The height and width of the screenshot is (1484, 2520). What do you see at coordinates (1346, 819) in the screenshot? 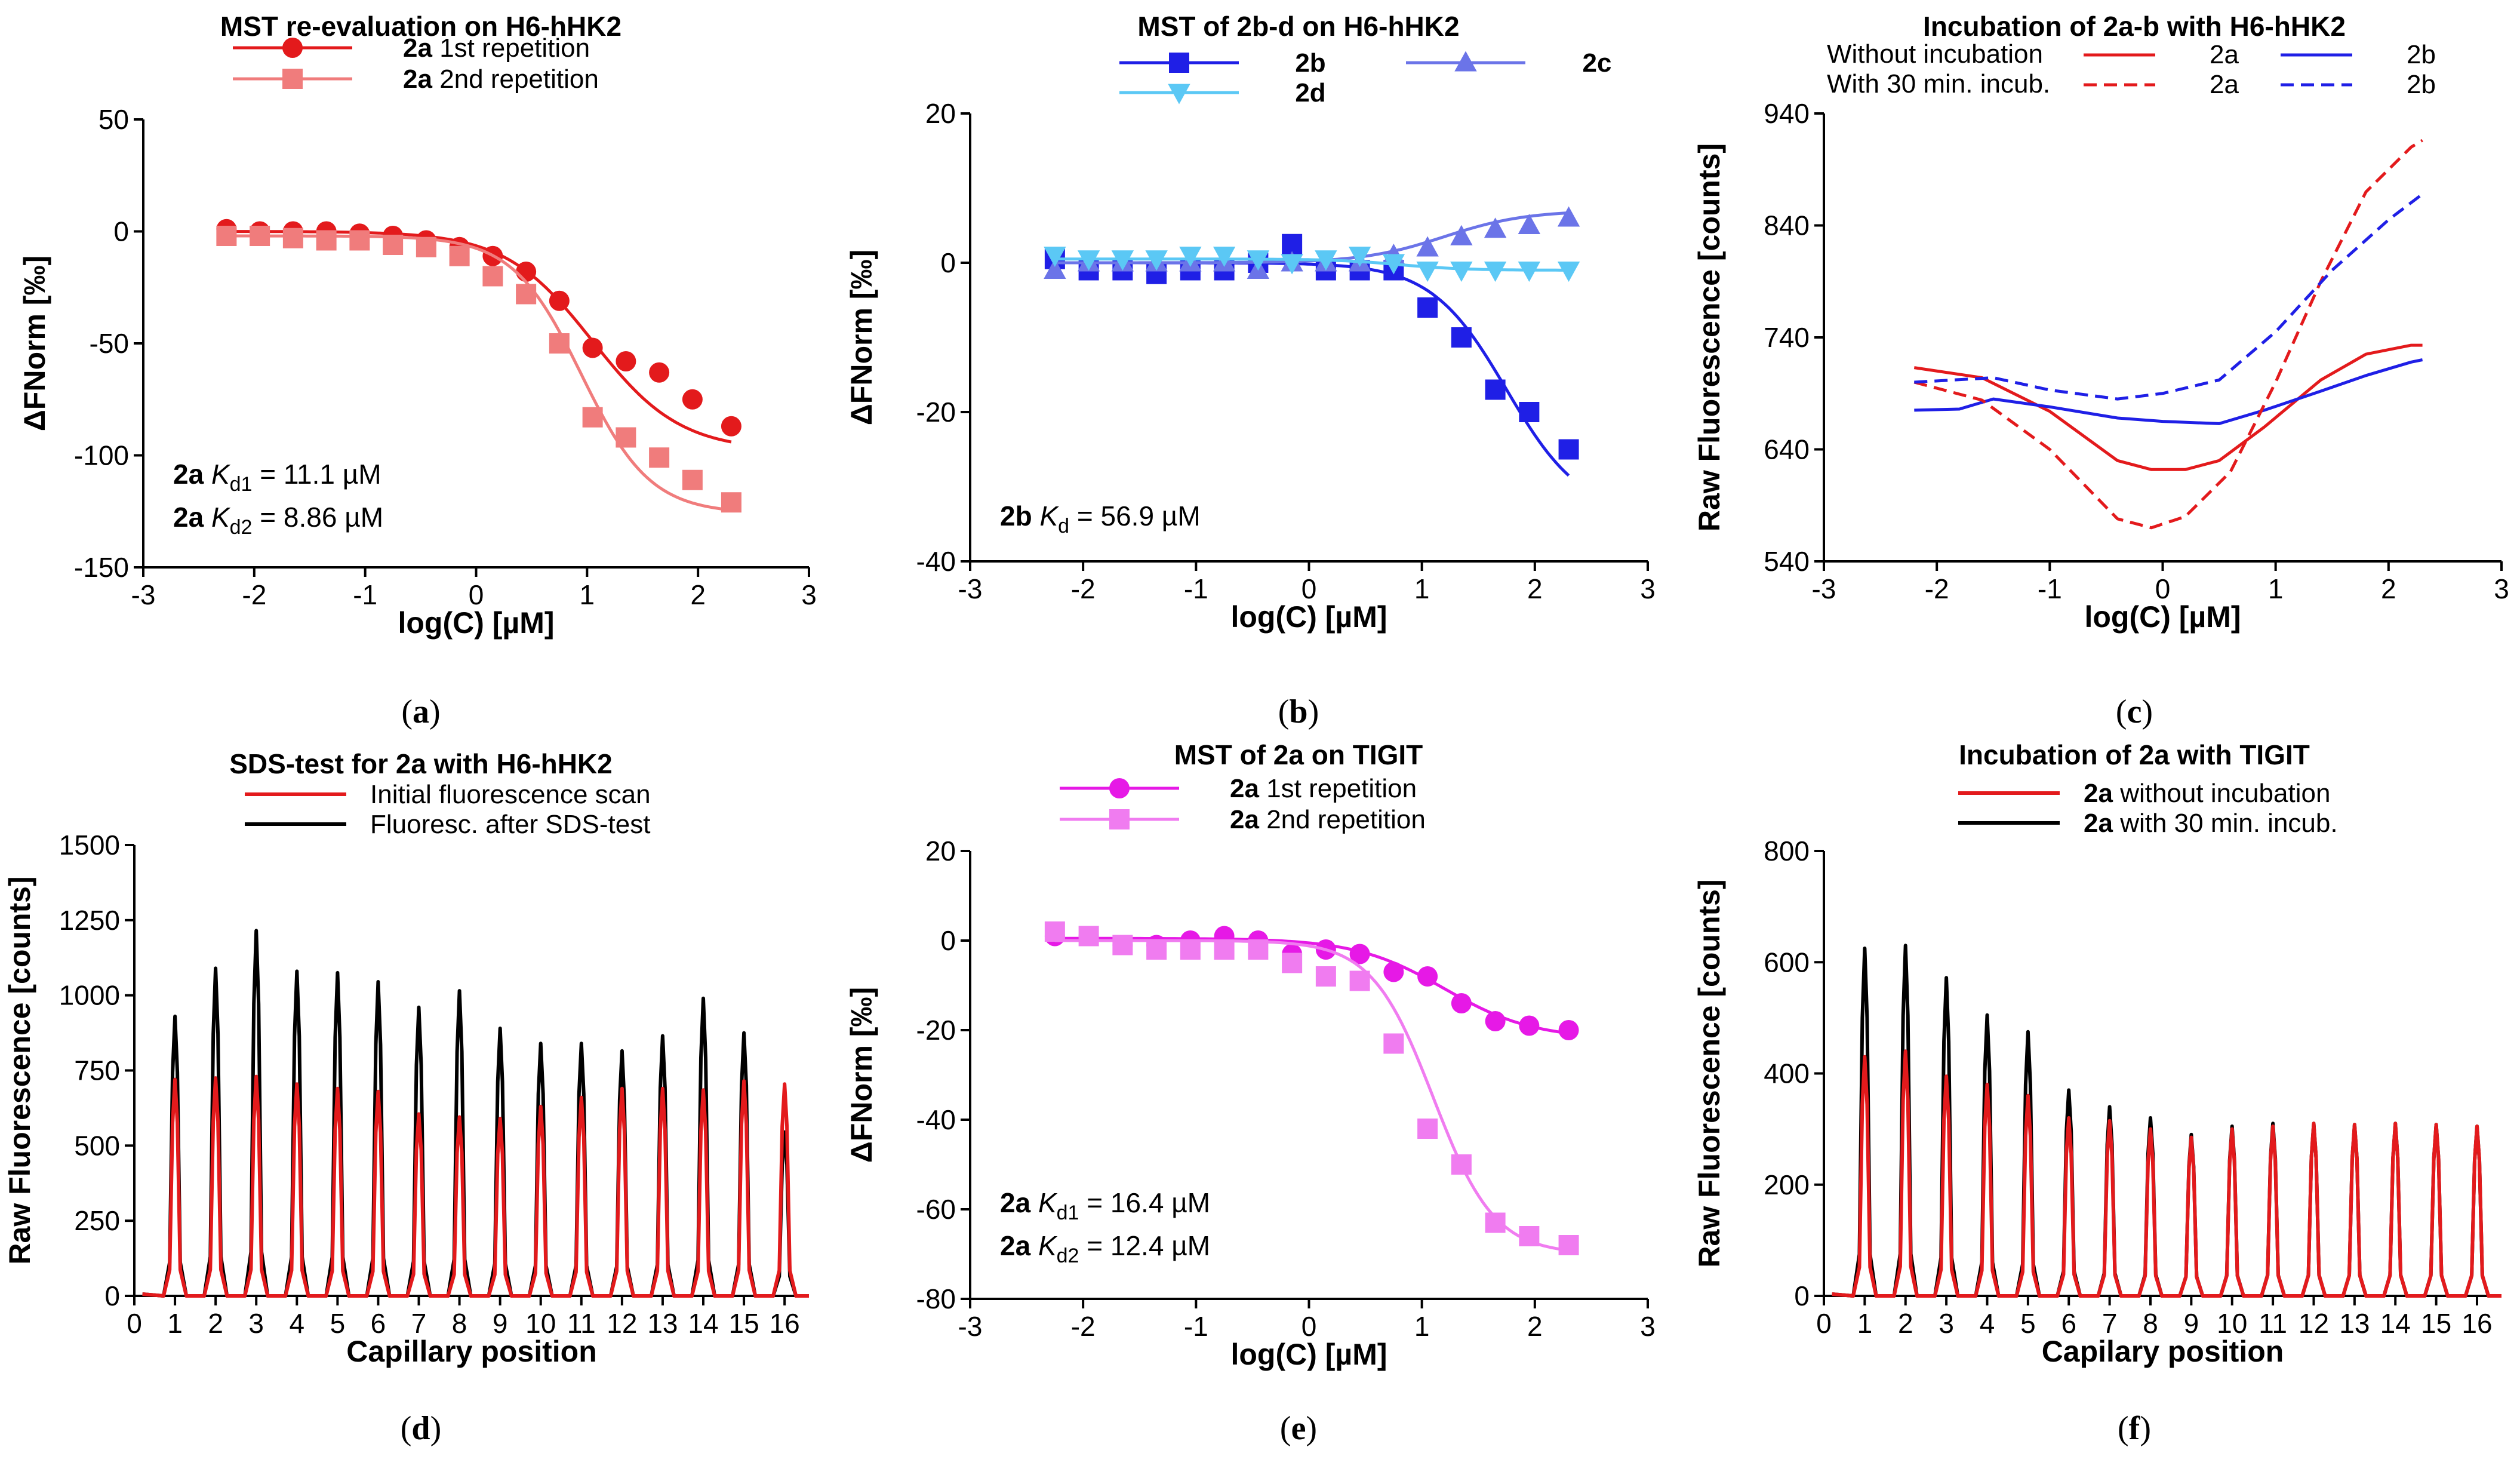
I see `legend-entry-text: 2nd repetition` at bounding box center [1346, 819].